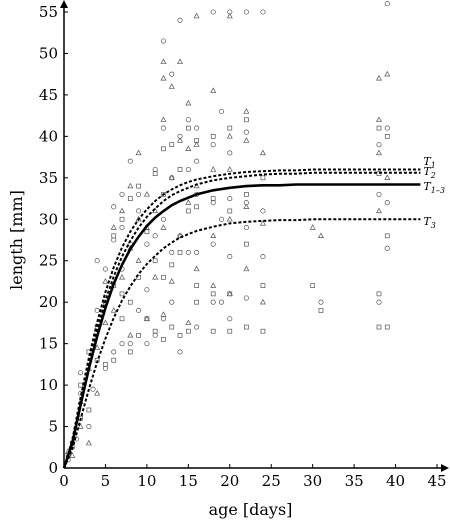 This screenshot has height=522, width=450. Describe the element at coordinates (48, 385) in the screenshot. I see `y-tick-label: 10` at that location.